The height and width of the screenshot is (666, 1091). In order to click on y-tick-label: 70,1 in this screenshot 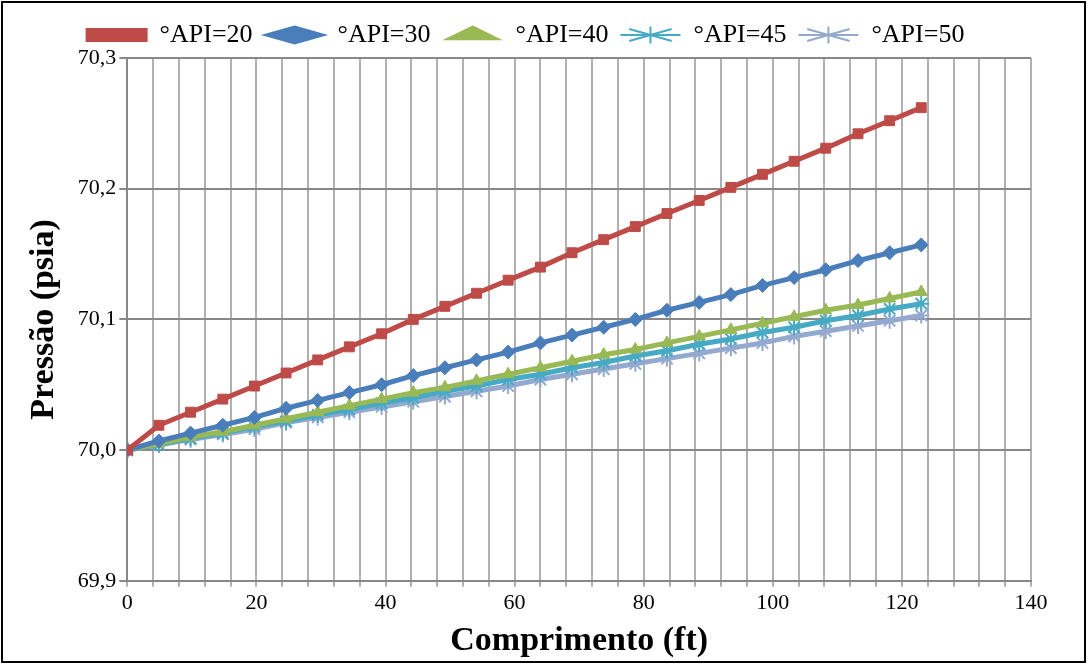, I will do `click(97, 318)`.